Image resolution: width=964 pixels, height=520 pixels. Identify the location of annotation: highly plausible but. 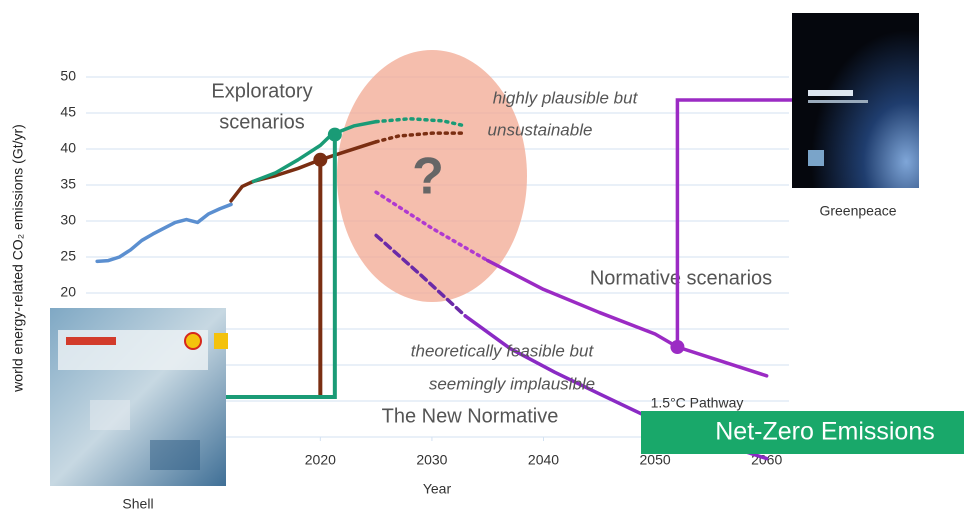
(566, 97).